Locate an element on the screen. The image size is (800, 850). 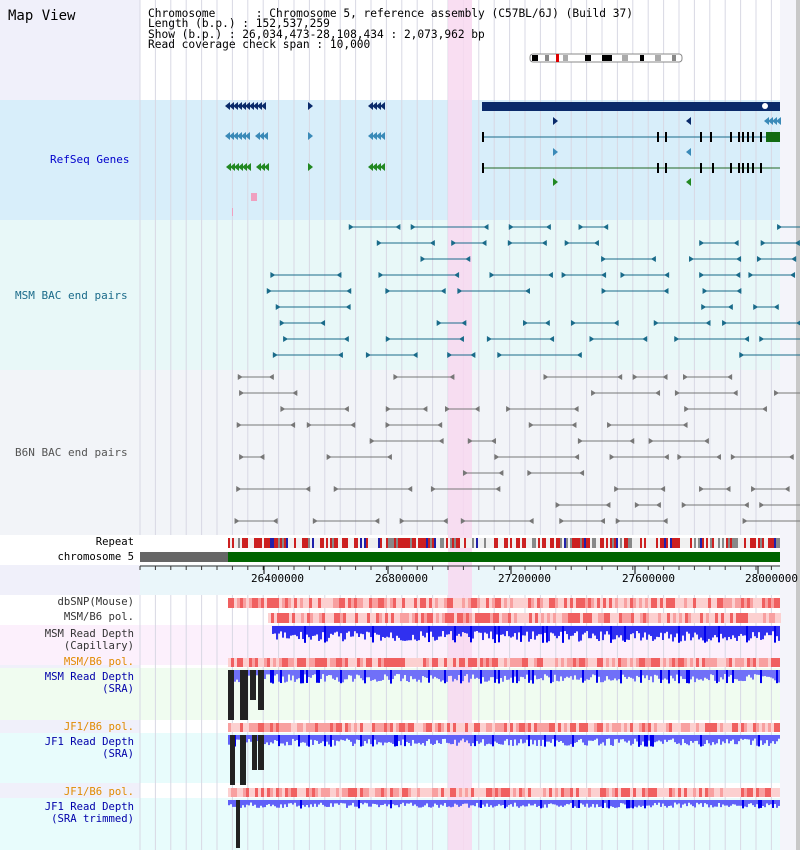
b6n-bac-track is located at coordinates (517, 449).